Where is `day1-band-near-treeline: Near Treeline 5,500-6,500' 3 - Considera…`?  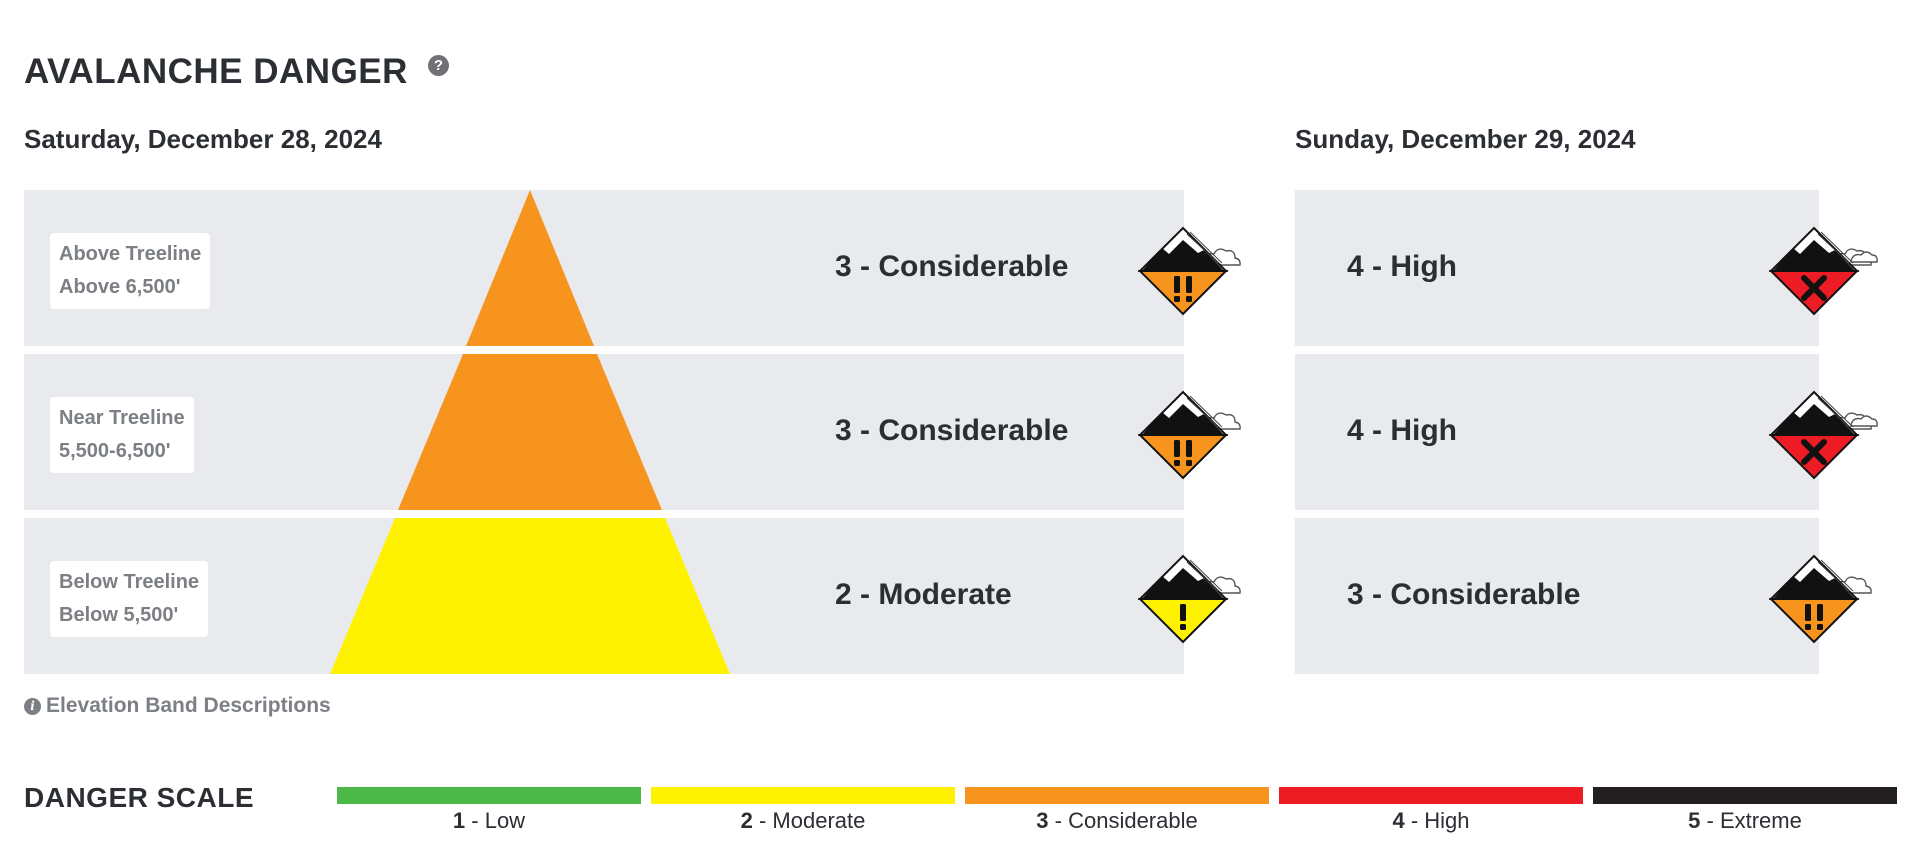 day1-band-near-treeline: Near Treeline 5,500-6,500' 3 - Considera… is located at coordinates (632, 432).